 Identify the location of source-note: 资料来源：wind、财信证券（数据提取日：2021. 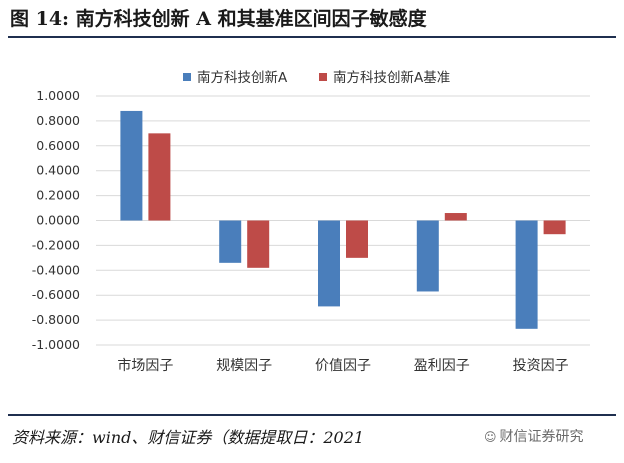
(188, 437).